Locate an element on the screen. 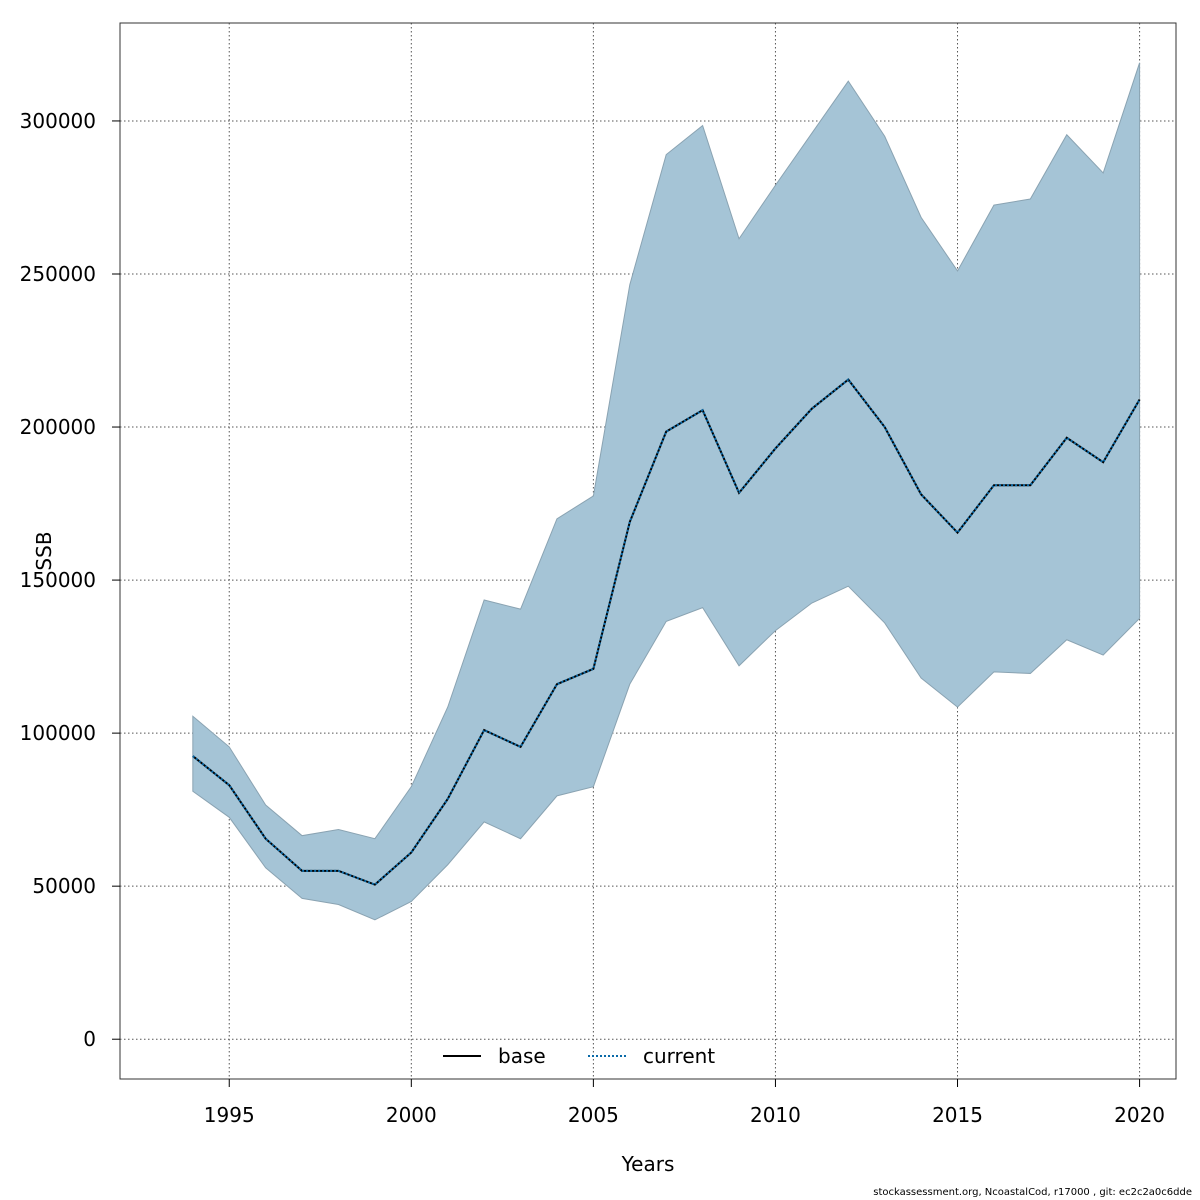 The image size is (1200, 1200). y-tick-label: 300000 is located at coordinates (58, 121).